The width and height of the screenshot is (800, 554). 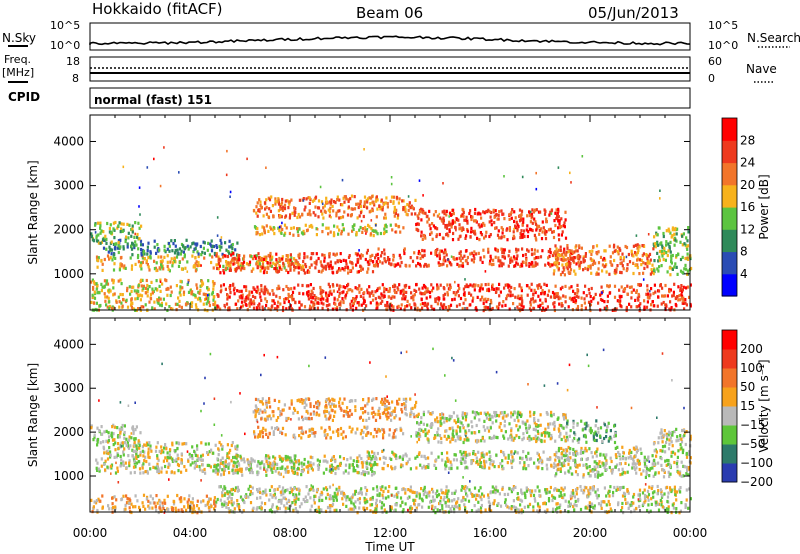 I want to click on colorbar-swatch, so click(x=729, y=152).